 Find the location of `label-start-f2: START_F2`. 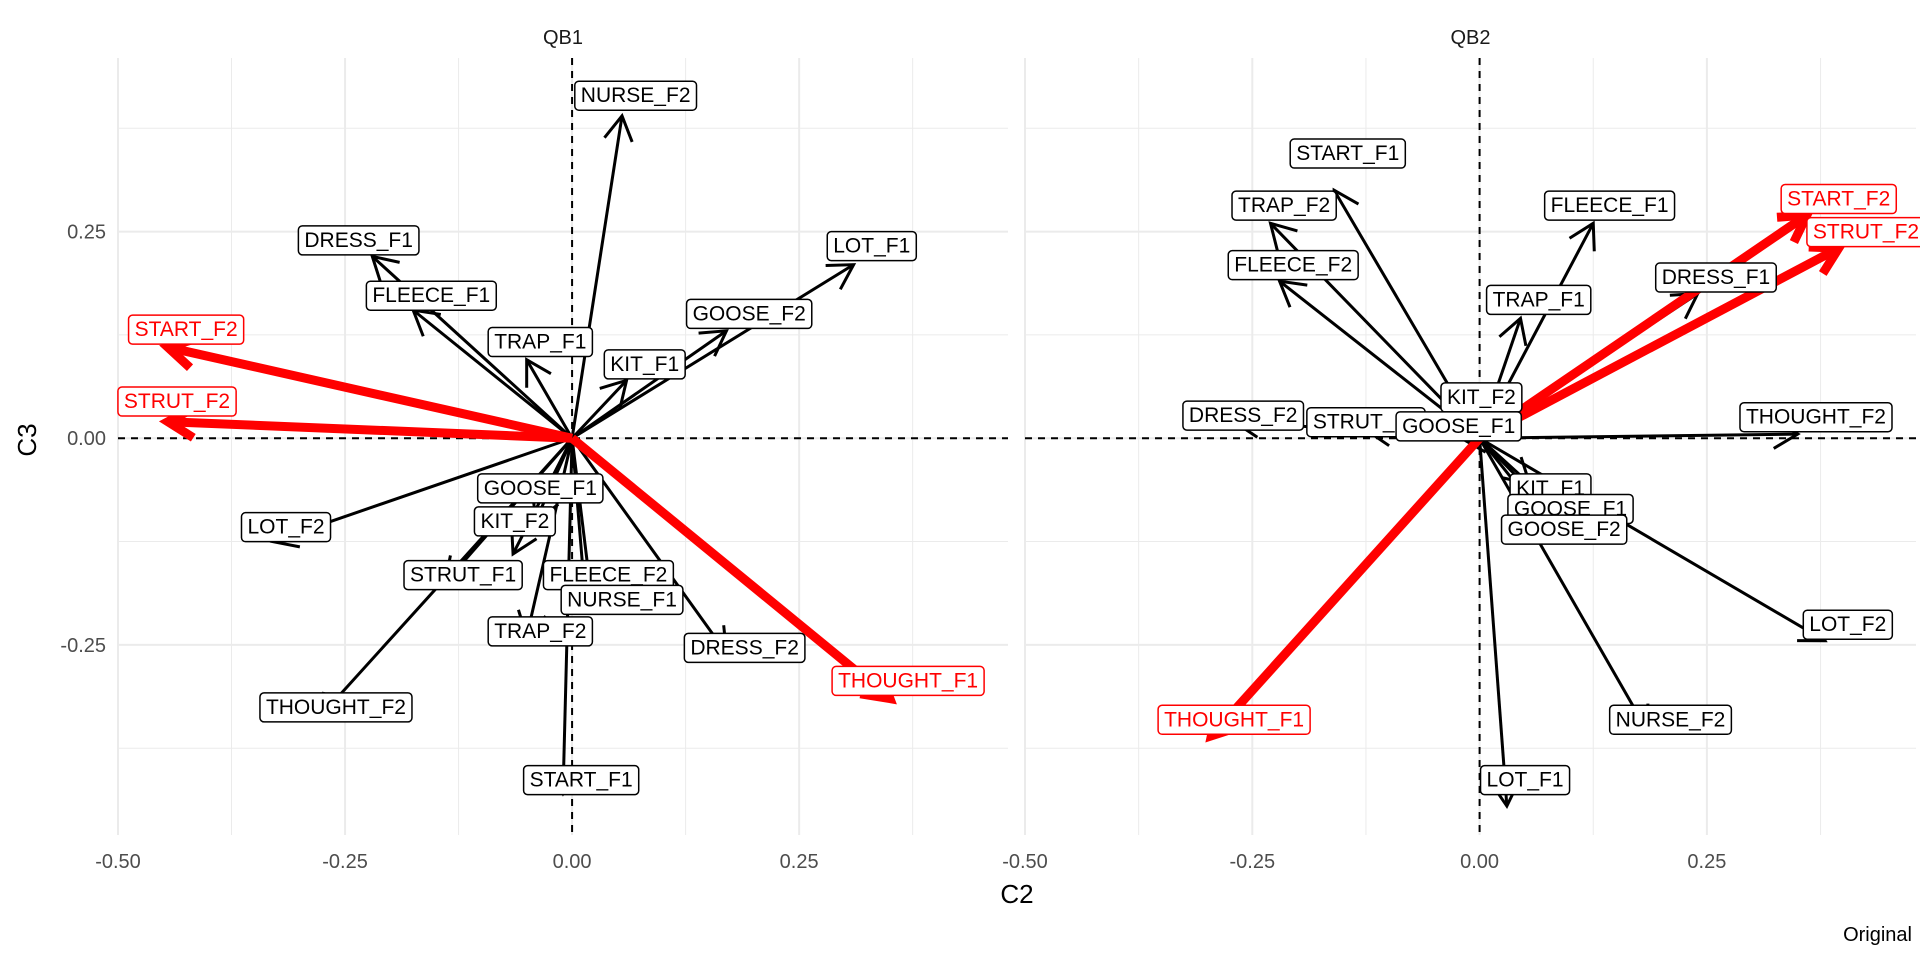

label-start-f2: START_F2 is located at coordinates (1839, 199).